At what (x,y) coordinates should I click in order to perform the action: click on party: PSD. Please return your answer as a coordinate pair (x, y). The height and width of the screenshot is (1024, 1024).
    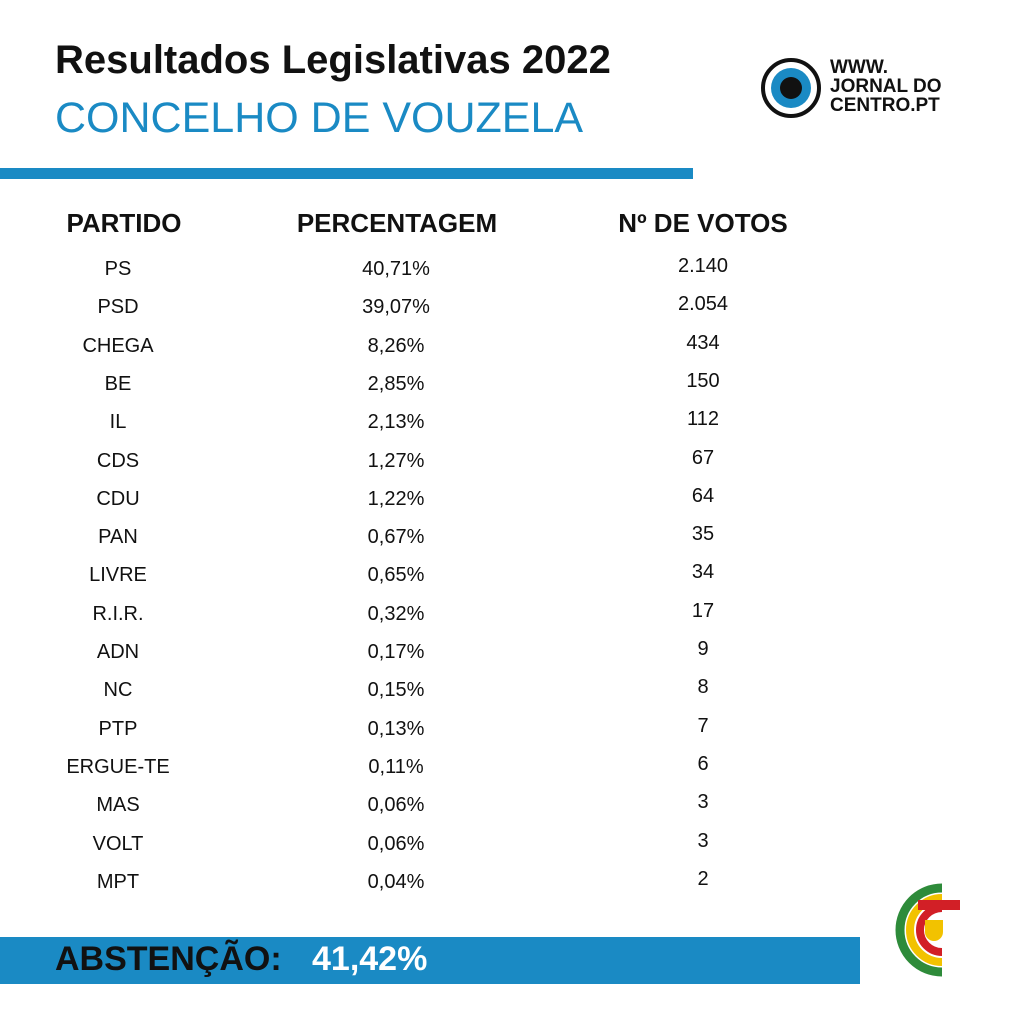
    Looking at the image, I should click on (118, 307).